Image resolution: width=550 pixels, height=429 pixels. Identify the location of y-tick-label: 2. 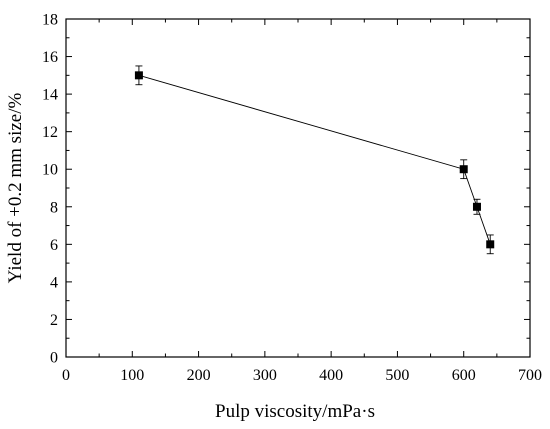
(54, 320).